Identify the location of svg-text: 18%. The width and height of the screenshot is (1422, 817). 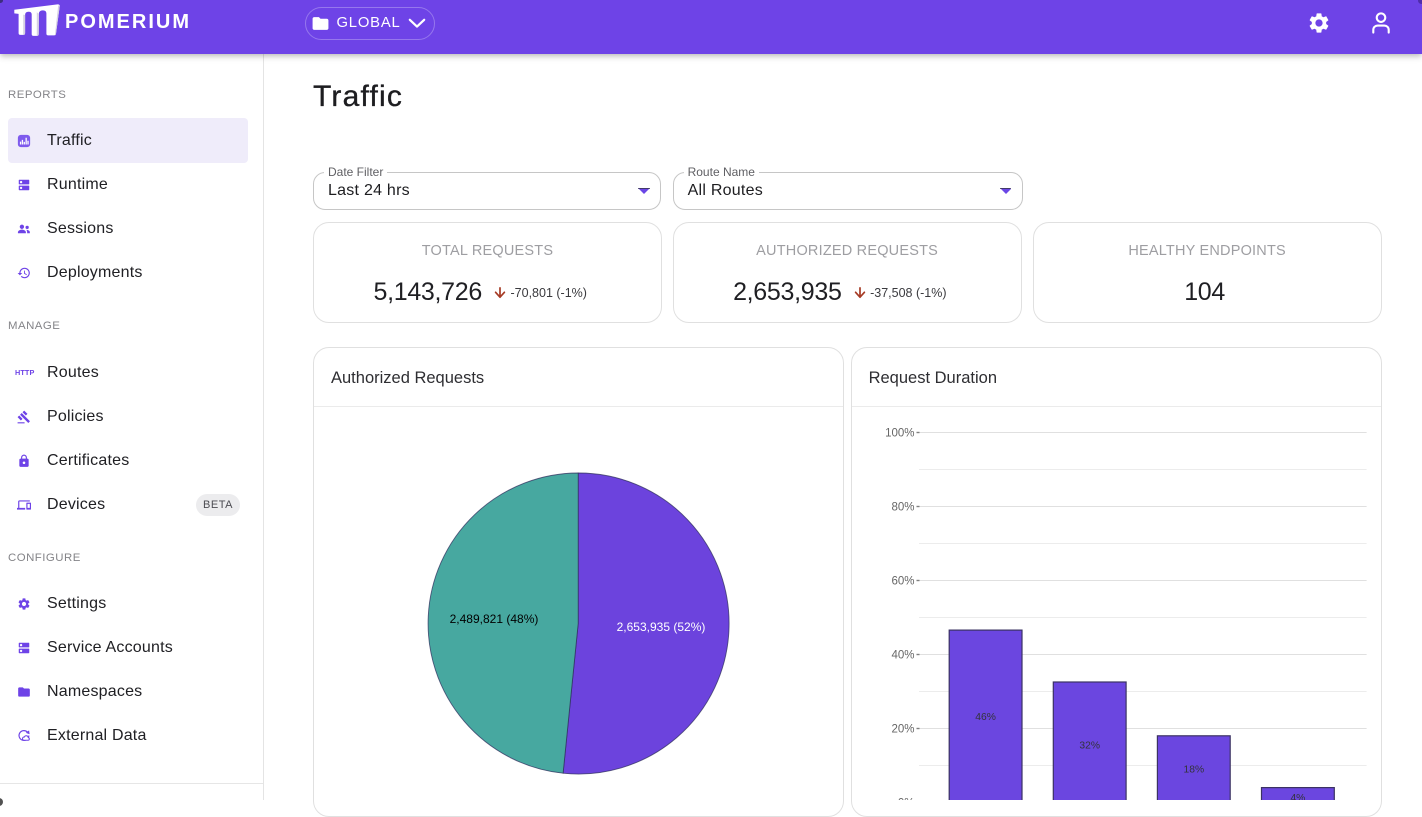
(1193, 770).